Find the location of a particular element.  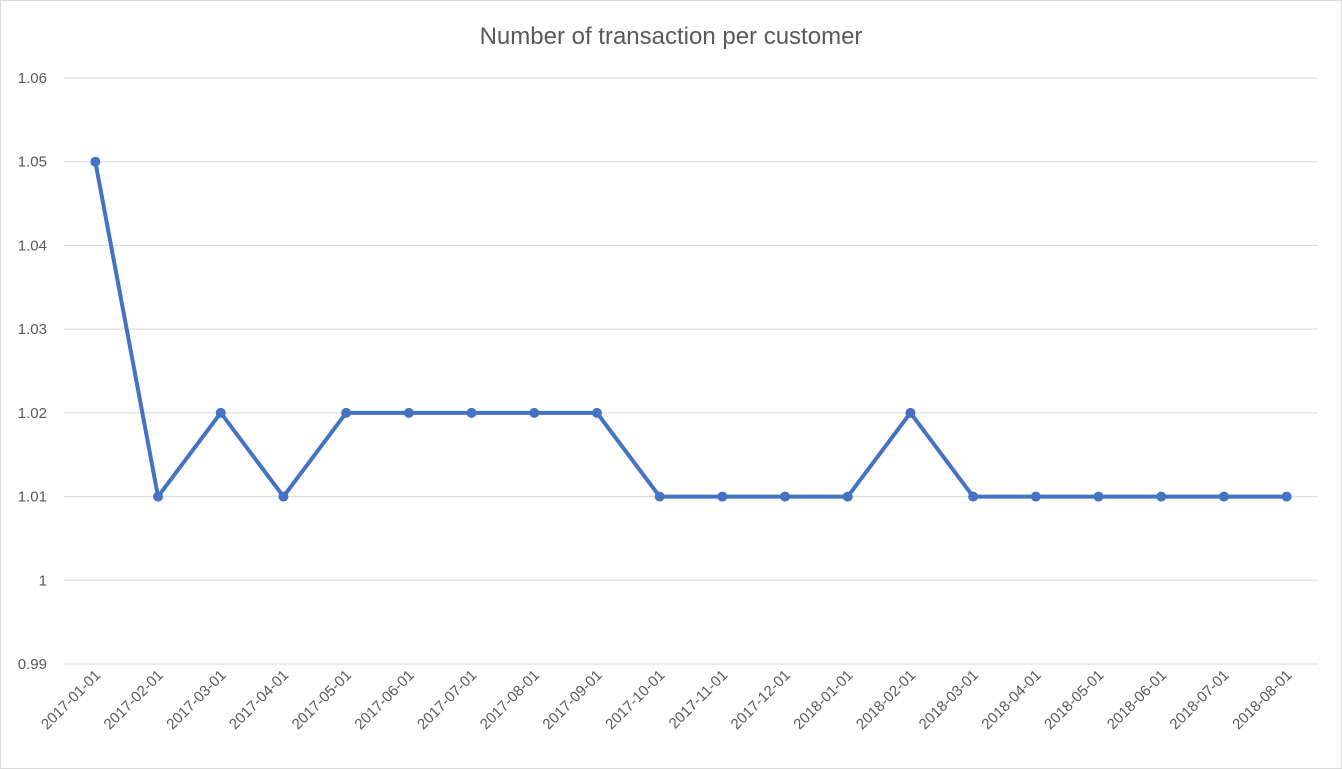

x-tick-label: 2018-05-01 is located at coordinates (1074, 700).